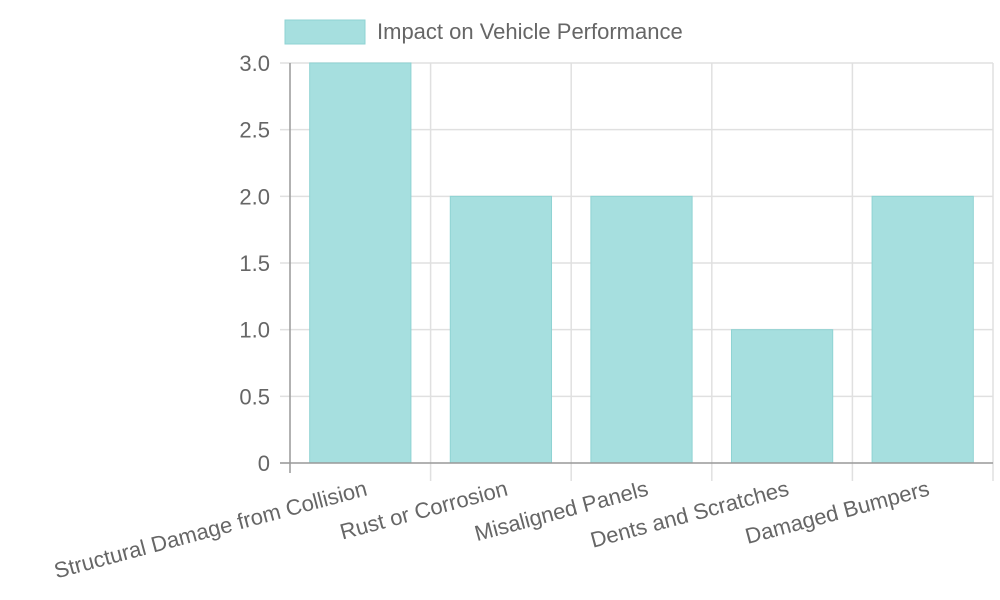 The width and height of the screenshot is (1000, 600). I want to click on legend: Impact on Vehicle Performance, so click(483, 32).